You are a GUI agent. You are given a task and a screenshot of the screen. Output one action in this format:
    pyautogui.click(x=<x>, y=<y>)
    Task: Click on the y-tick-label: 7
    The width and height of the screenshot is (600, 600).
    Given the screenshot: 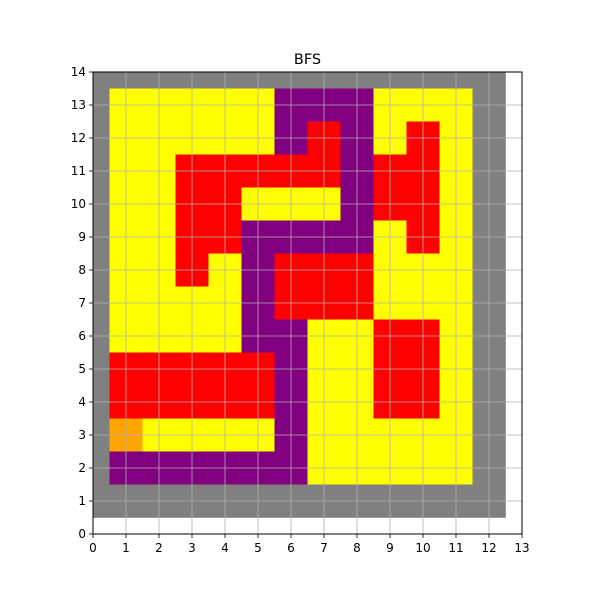 What is the action you would take?
    pyautogui.click(x=82, y=303)
    